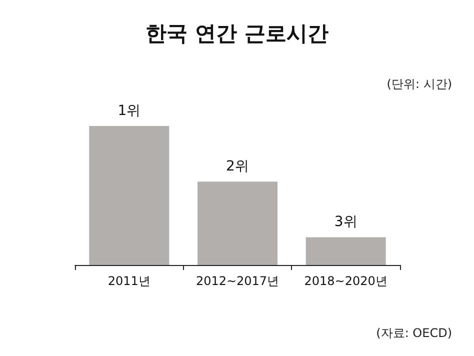  Describe the element at coordinates (237, 166) in the screenshot. I see `annotation: 2위` at that location.